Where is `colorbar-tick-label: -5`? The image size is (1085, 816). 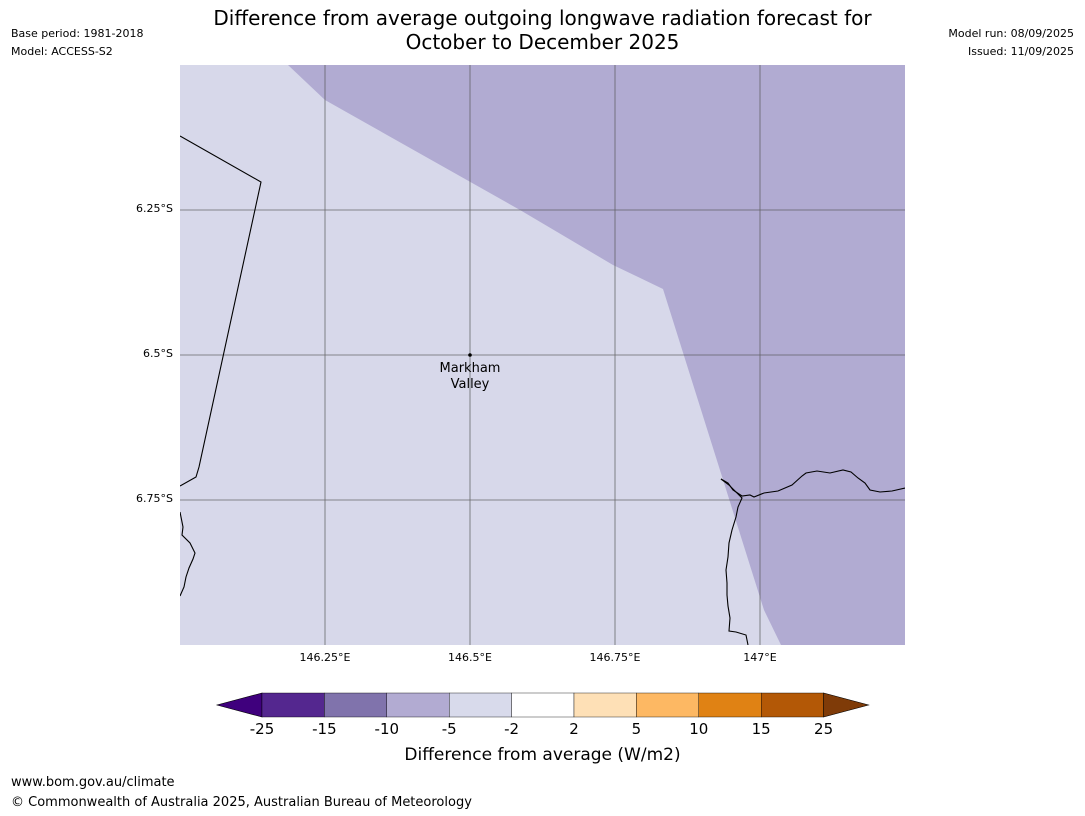 colorbar-tick-label: -5 is located at coordinates (449, 729).